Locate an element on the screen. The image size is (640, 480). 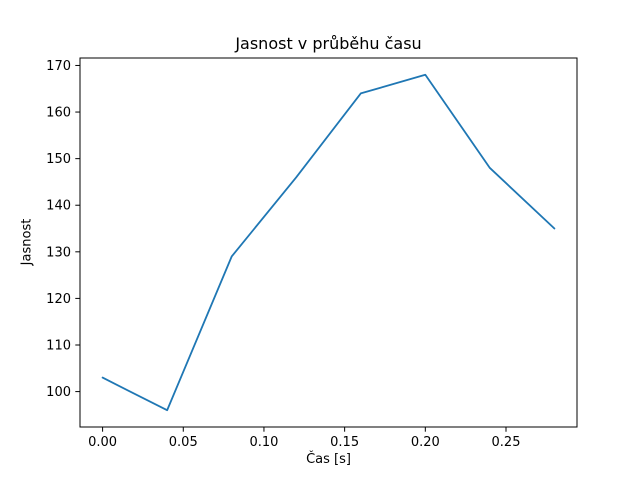
x-axis-label: Čas [s] is located at coordinates (328, 459).